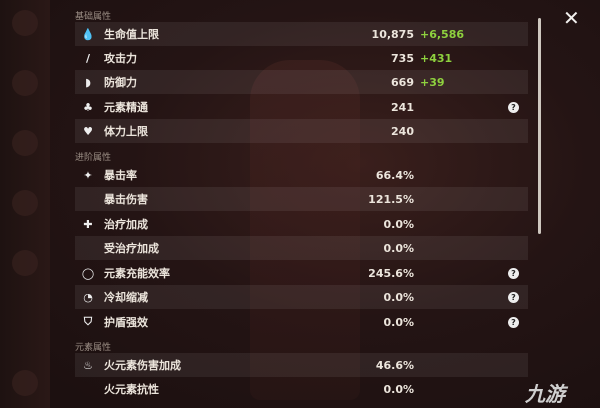 The height and width of the screenshot is (408, 600). I want to click on stat-row: ♥ 体力上限 240, so click(301, 131).